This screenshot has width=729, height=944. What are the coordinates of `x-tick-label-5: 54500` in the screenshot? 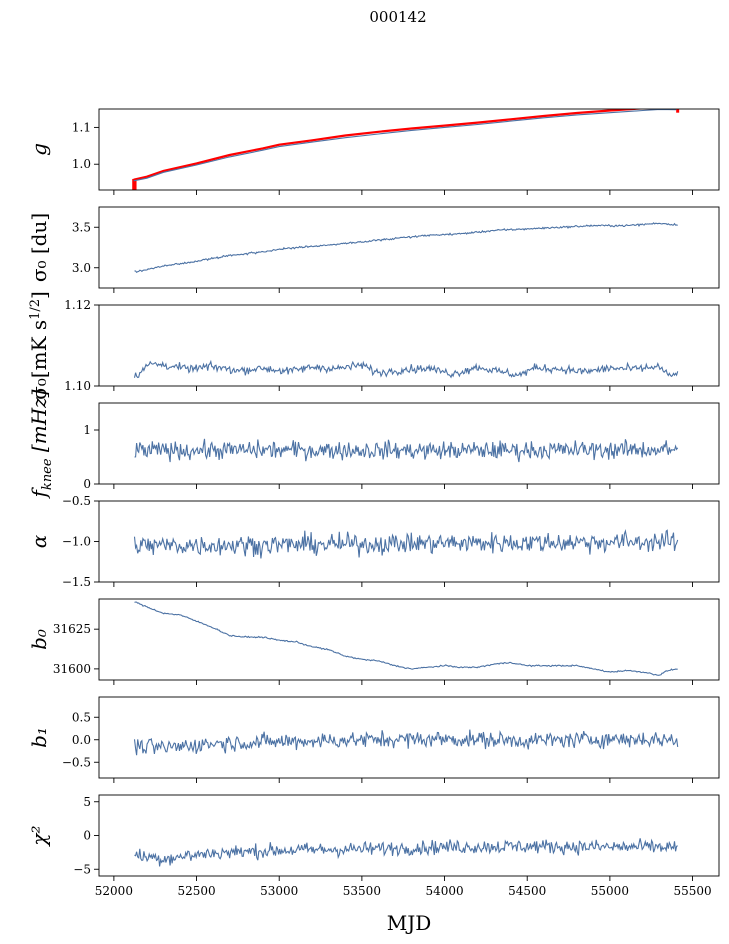 It's located at (527, 891).